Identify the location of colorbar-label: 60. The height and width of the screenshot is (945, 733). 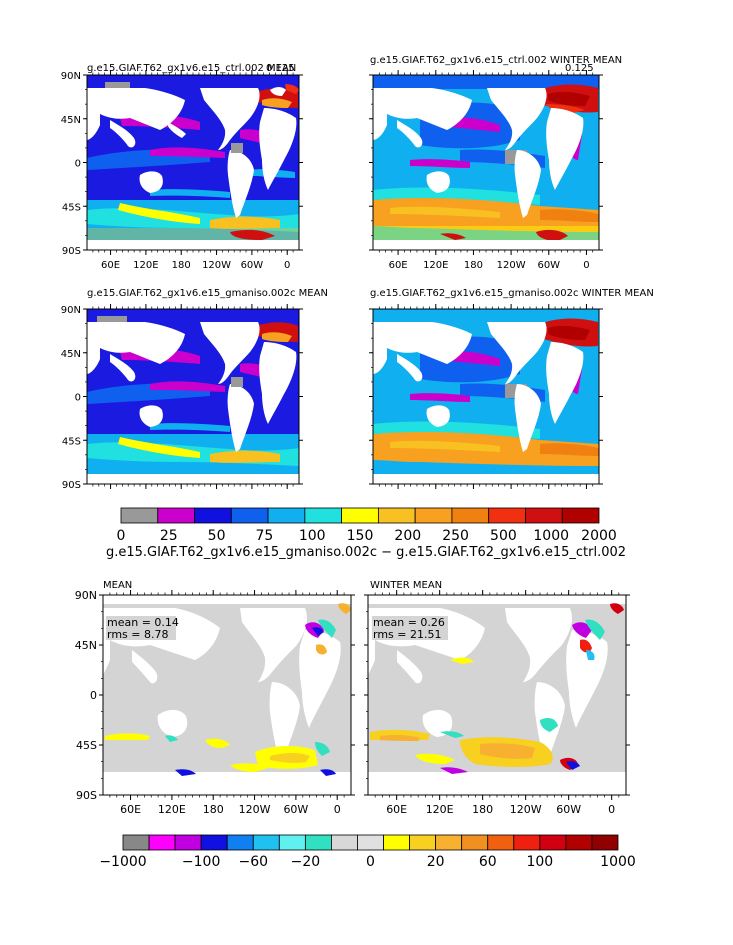
(488, 862).